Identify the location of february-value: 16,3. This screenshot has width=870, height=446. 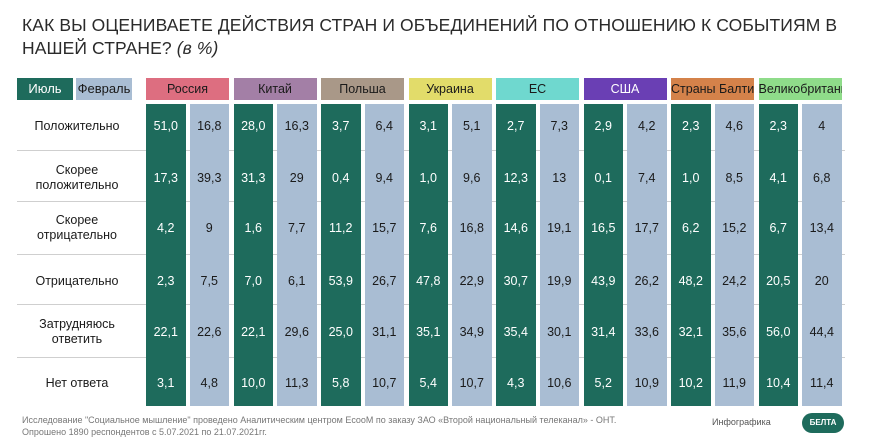
(296, 126).